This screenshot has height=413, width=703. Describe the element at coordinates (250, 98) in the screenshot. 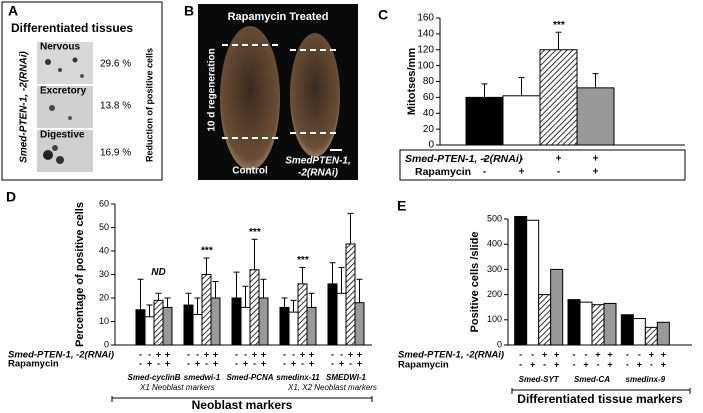

I see `worm-control` at that location.